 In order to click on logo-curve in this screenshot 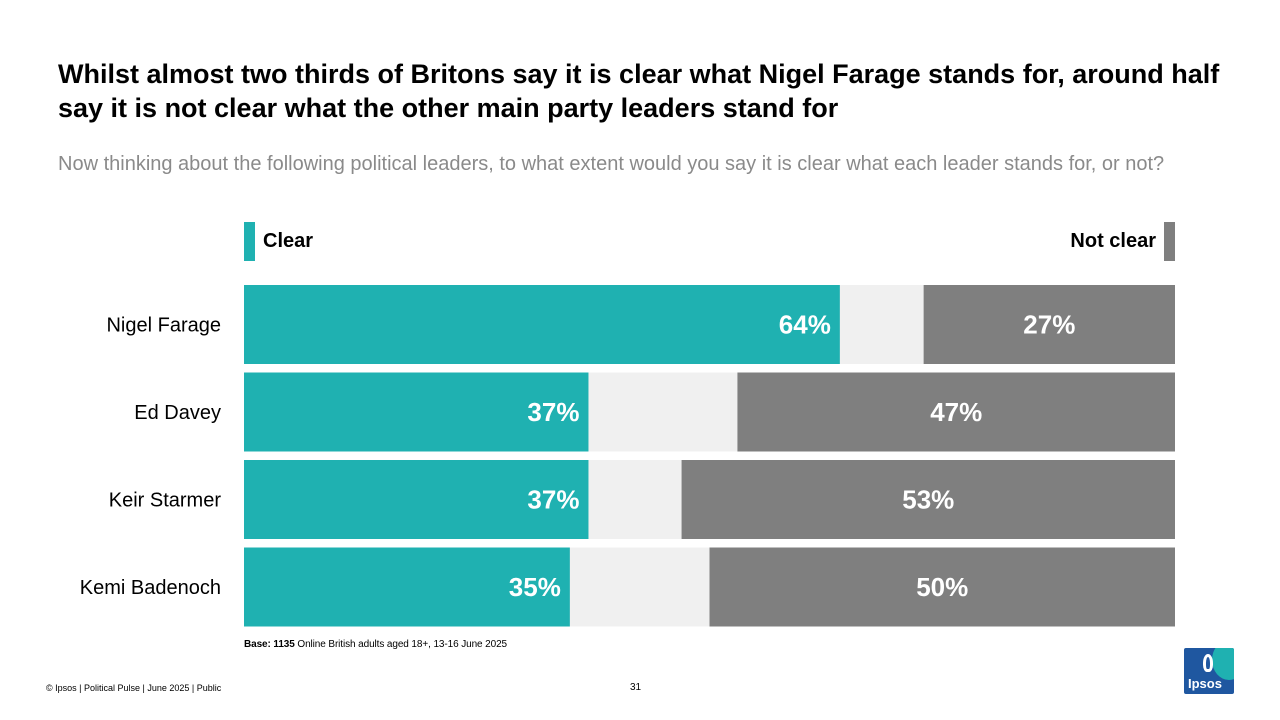, I will do `click(1223, 664)`.